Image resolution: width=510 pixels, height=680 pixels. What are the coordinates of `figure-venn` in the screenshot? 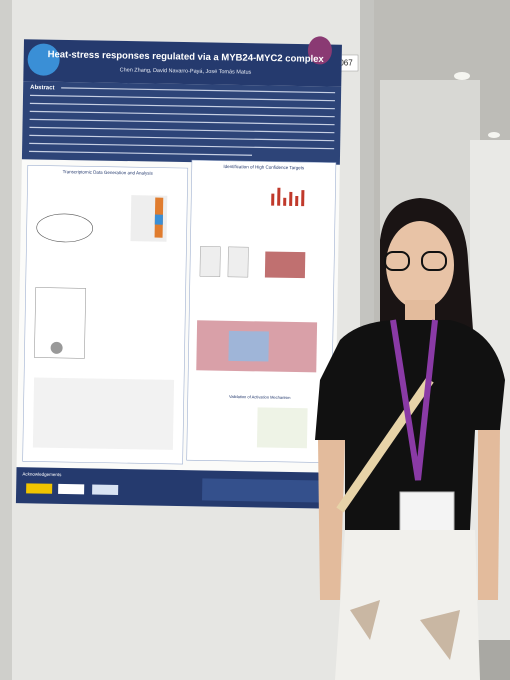 It's located at (65, 228).